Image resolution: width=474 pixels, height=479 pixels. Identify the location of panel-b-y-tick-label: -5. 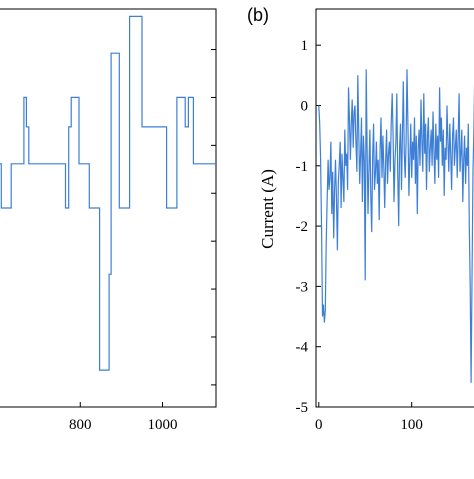
(302, 408).